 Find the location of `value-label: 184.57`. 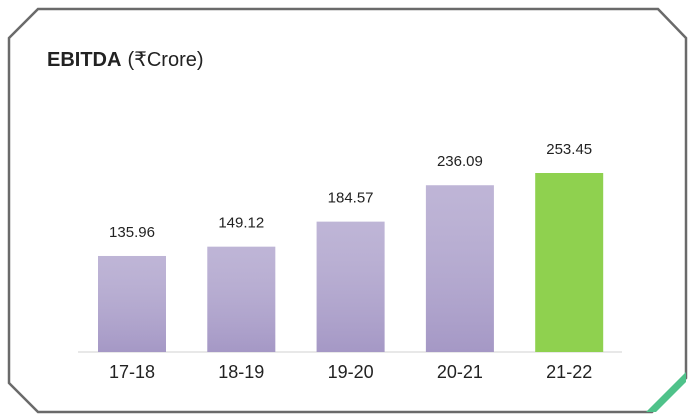

value-label: 184.57 is located at coordinates (351, 198).